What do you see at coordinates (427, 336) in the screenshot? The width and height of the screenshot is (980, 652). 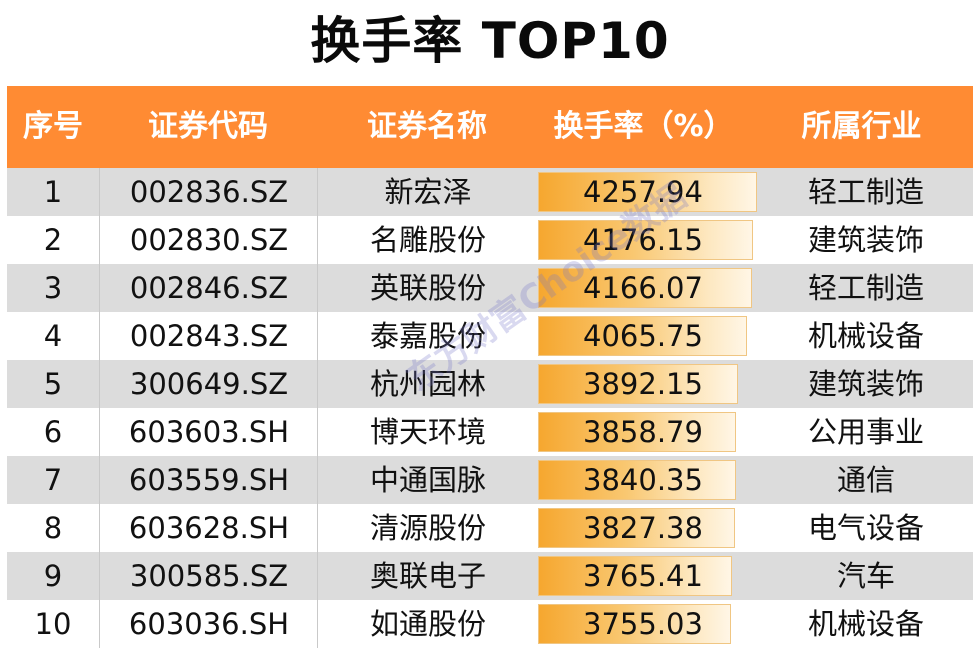 I see `name-cell: 泰嘉股份` at bounding box center [427, 336].